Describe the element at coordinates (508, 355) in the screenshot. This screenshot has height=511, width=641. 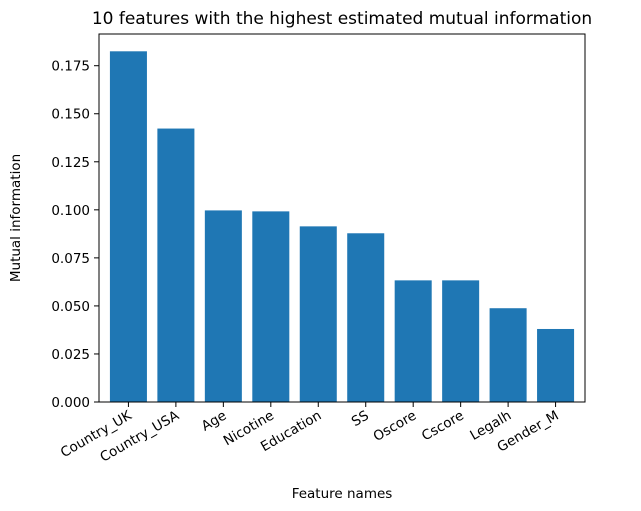
I see `bar-legalh` at that location.